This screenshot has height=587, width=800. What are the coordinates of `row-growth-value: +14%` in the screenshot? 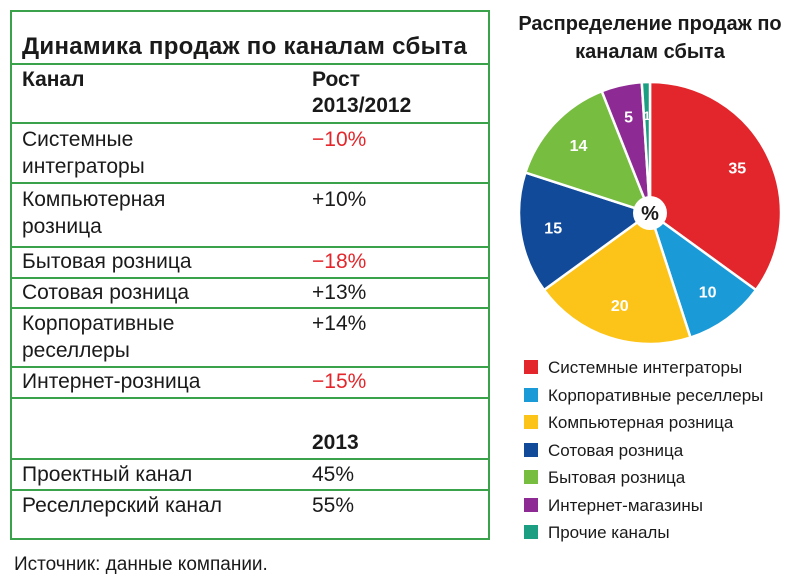 It's located at (339, 323).